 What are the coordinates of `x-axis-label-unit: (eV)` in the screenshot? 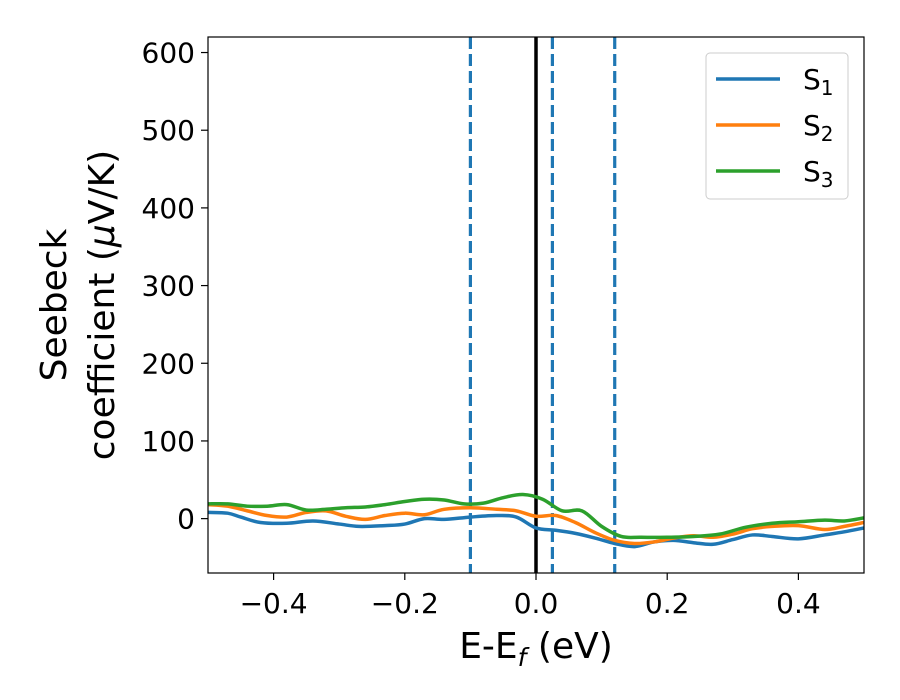 It's located at (569, 646).